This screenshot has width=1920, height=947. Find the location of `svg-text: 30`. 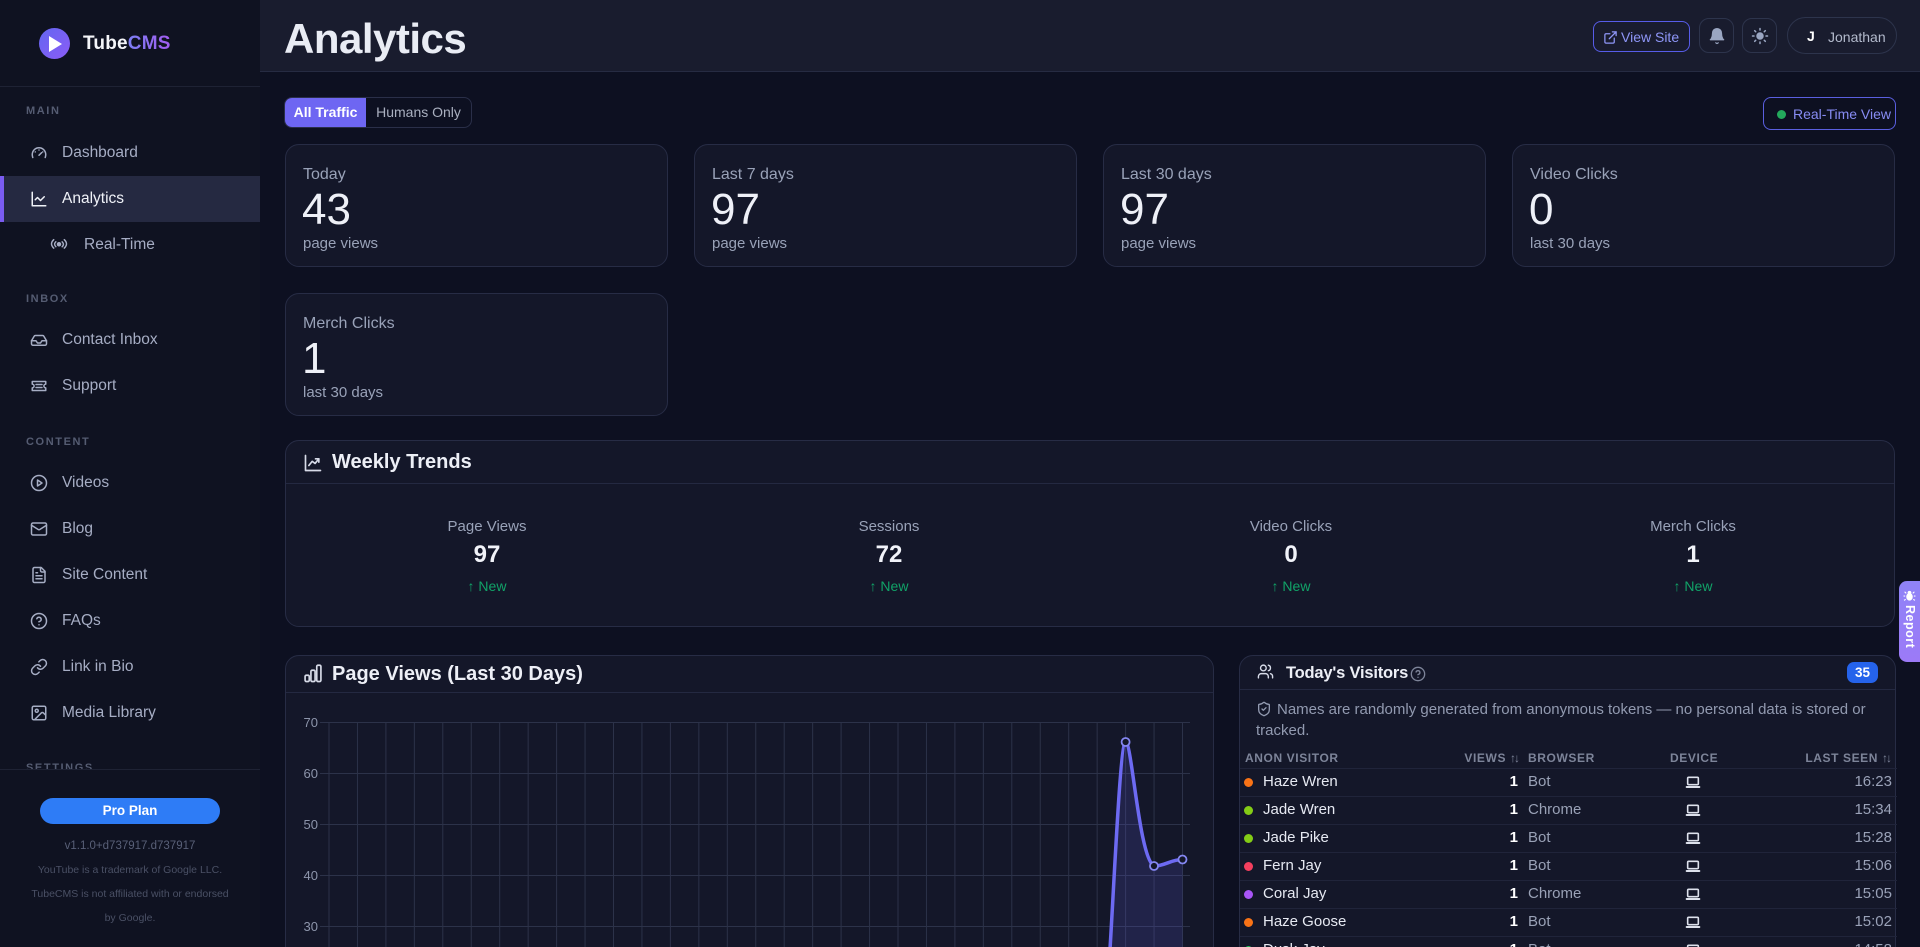

svg-text: 30 is located at coordinates (311, 926).